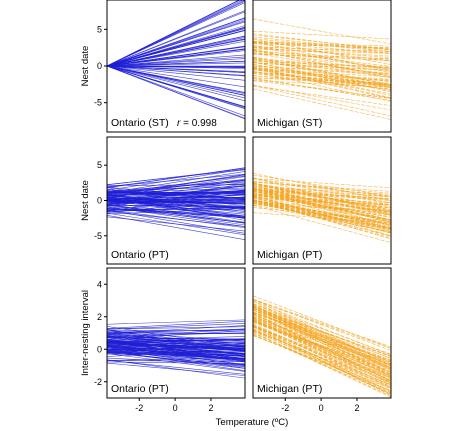  What do you see at coordinates (139, 408) in the screenshot?
I see `x-tick-label: -2` at bounding box center [139, 408].